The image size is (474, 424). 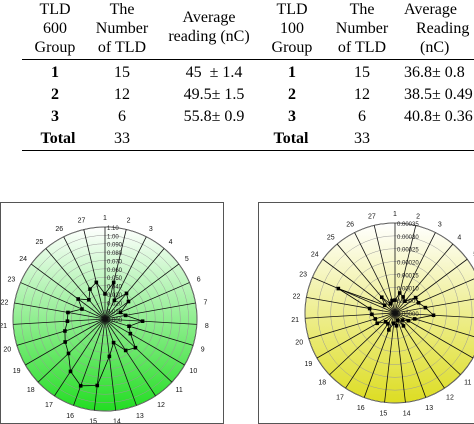 I want to click on right-row-2-reading: 38.5± 0.49, so click(x=438, y=94).